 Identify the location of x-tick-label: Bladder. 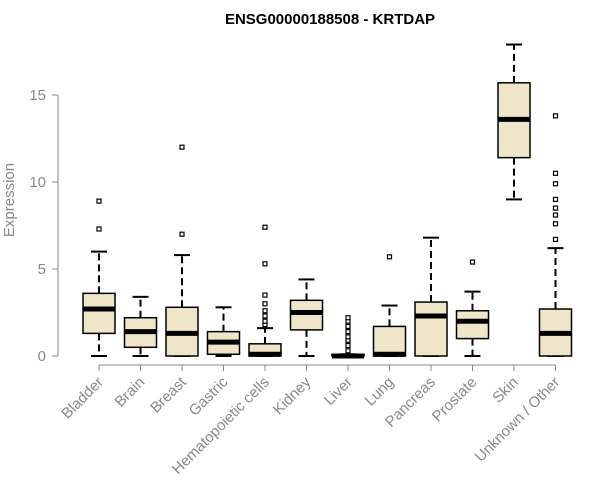
(82, 398).